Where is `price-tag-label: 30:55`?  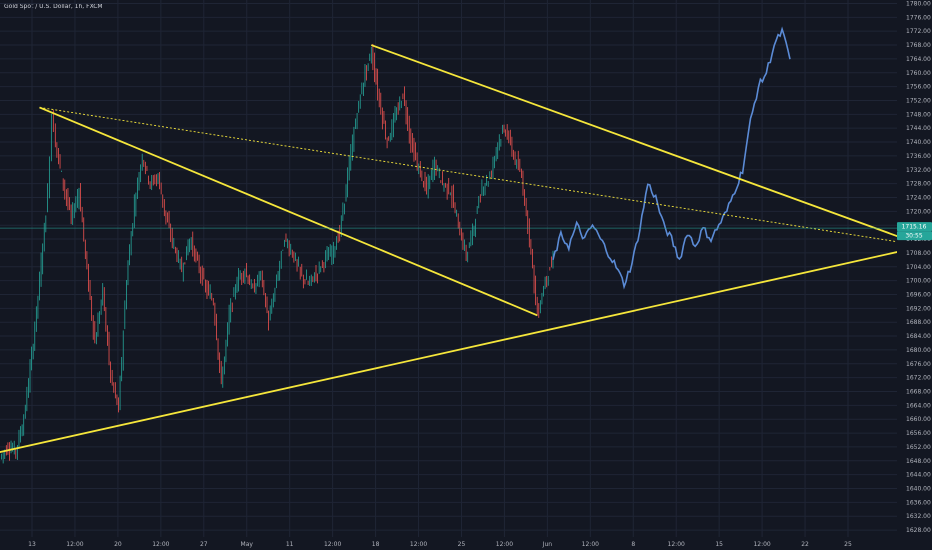
price-tag-label: 30:55 is located at coordinates (913, 236).